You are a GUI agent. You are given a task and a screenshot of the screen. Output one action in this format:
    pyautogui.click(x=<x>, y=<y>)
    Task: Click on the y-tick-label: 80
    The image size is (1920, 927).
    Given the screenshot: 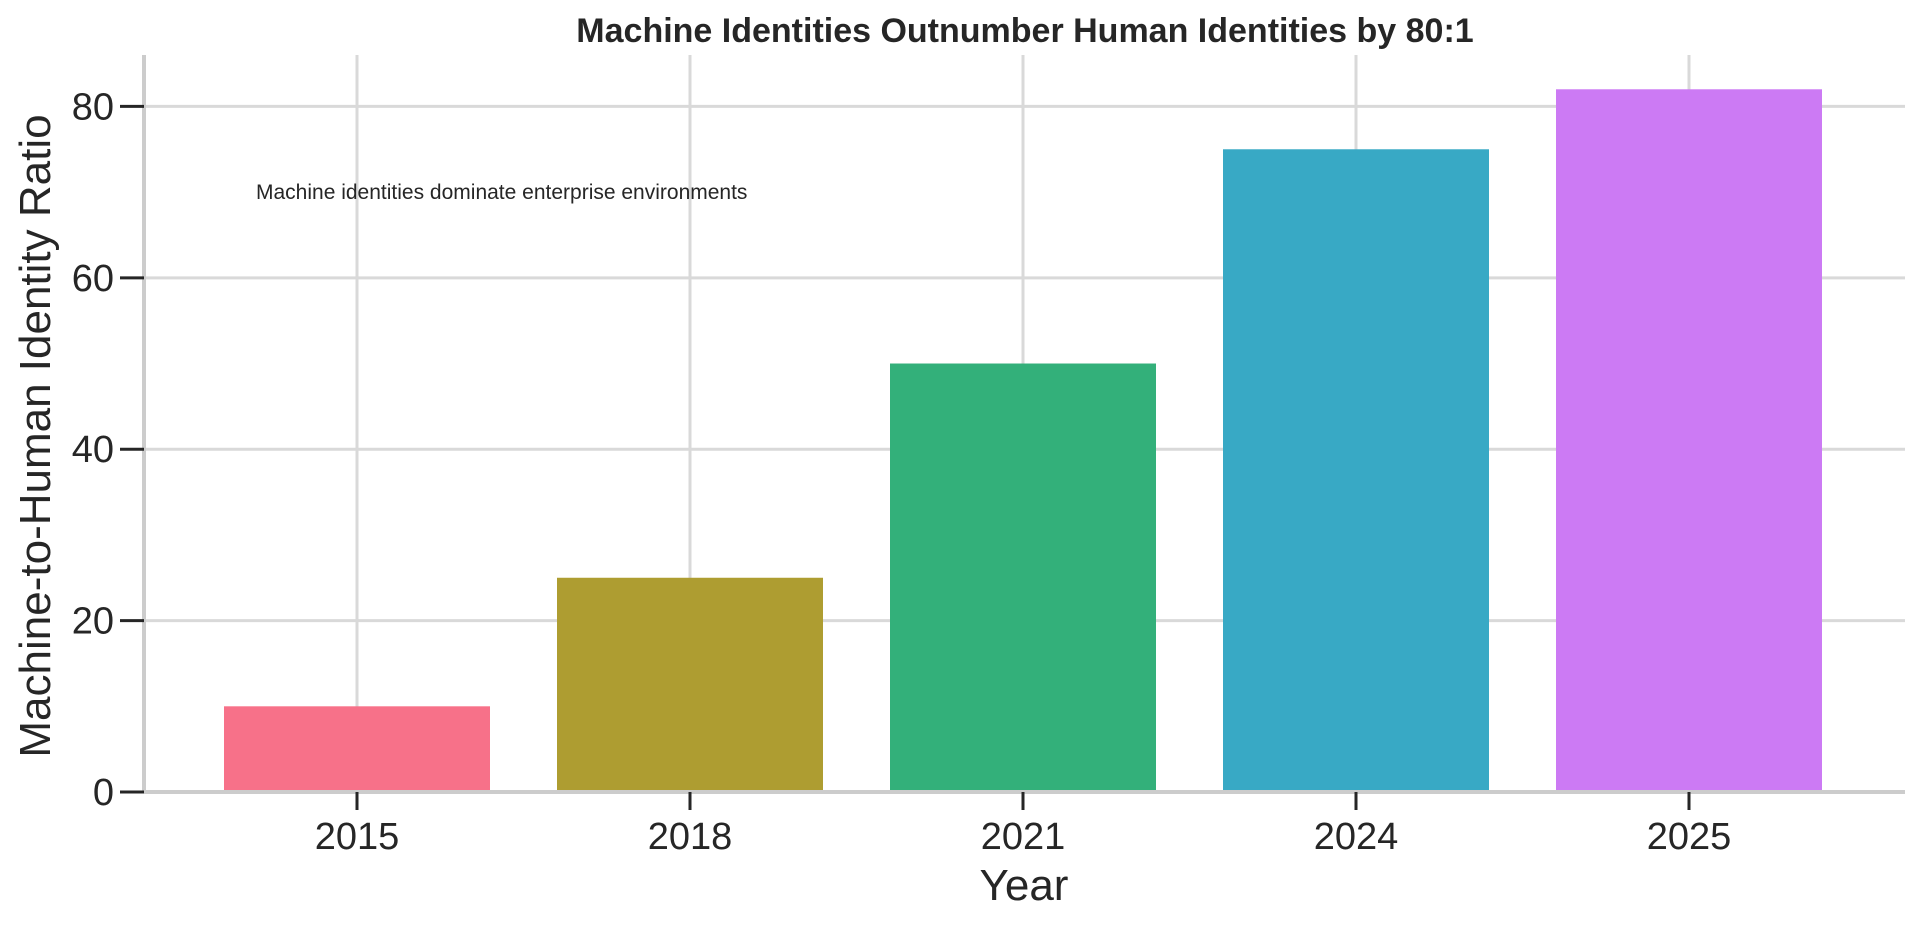 What is the action you would take?
    pyautogui.click(x=93, y=107)
    